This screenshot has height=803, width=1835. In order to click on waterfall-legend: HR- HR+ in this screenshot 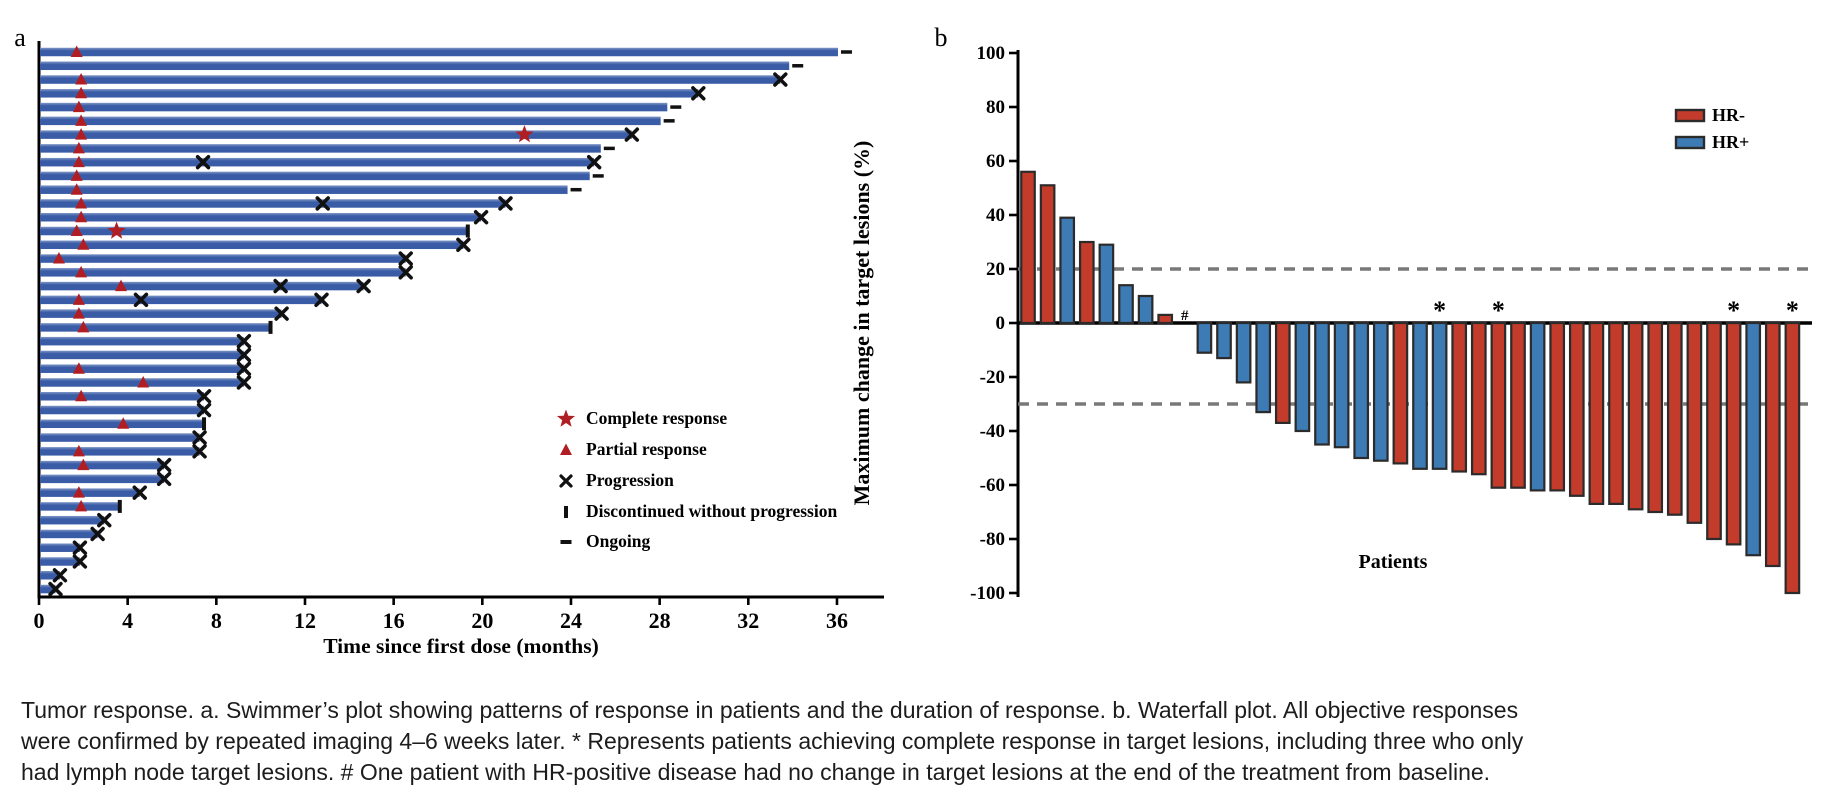, I will do `click(1711, 128)`.